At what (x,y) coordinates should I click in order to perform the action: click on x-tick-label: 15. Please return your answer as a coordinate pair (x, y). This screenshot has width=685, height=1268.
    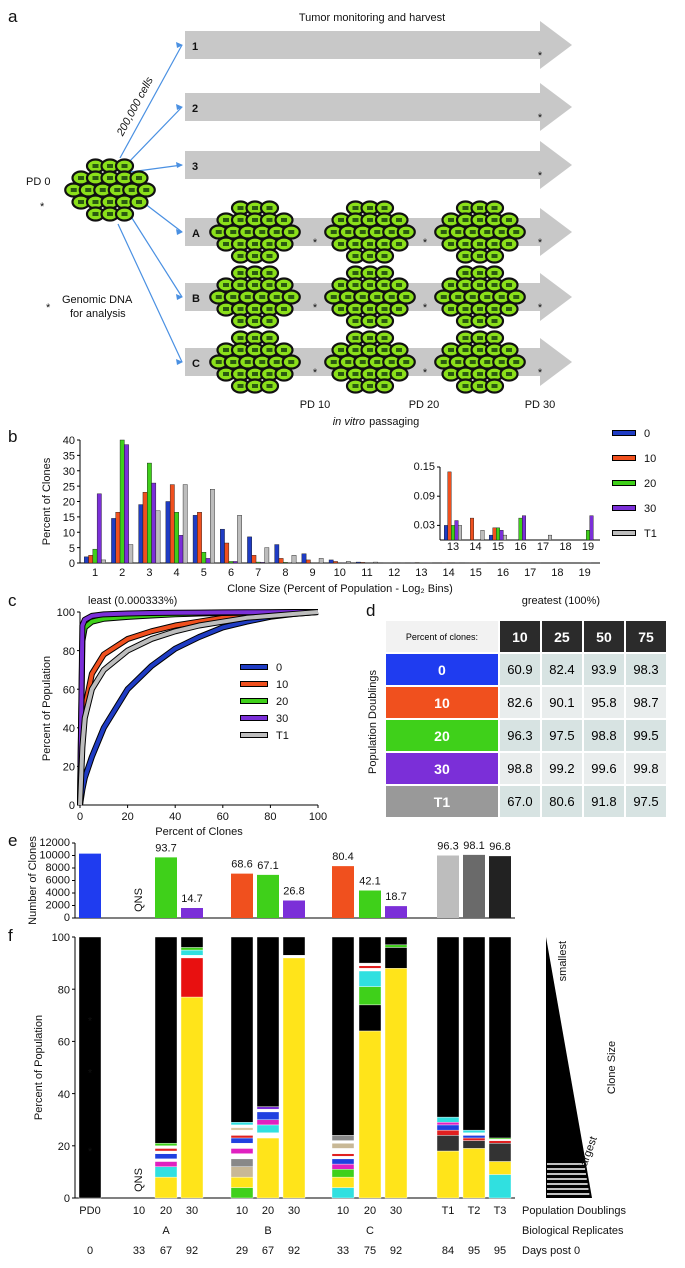
    Looking at the image, I should click on (476, 573).